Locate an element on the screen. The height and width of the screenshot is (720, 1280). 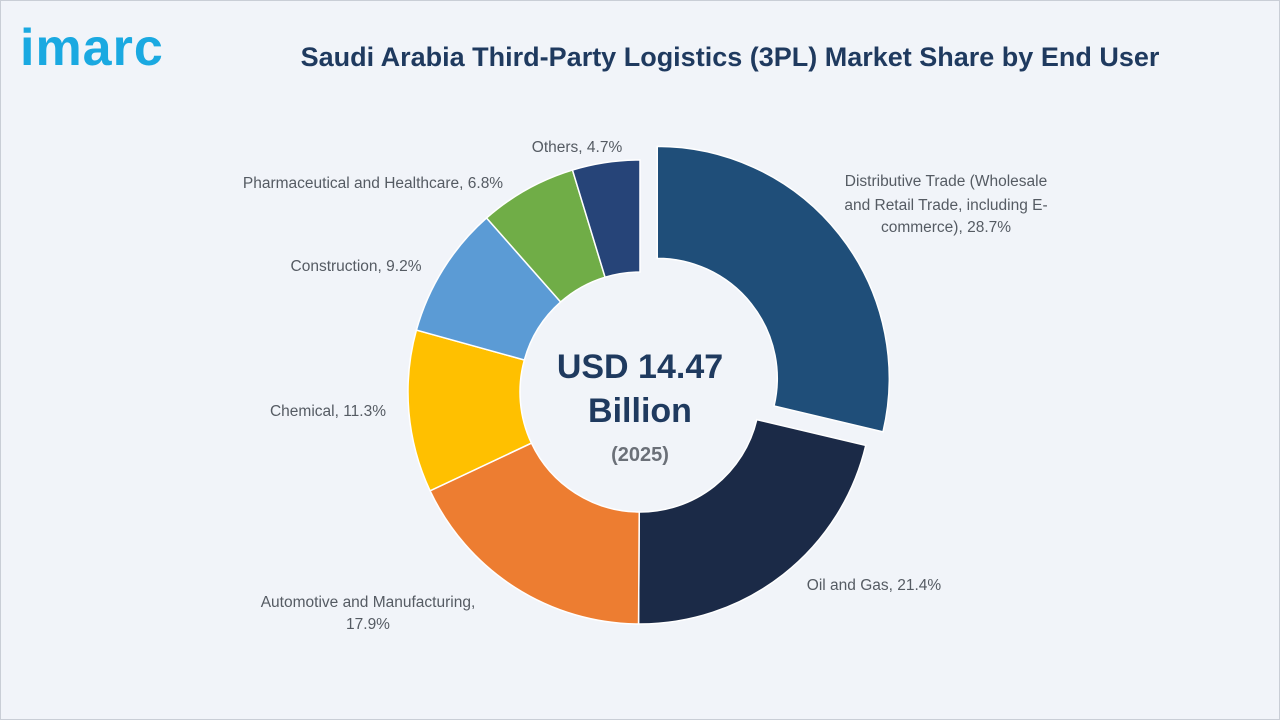
center-year: (2025) is located at coordinates (640, 455).